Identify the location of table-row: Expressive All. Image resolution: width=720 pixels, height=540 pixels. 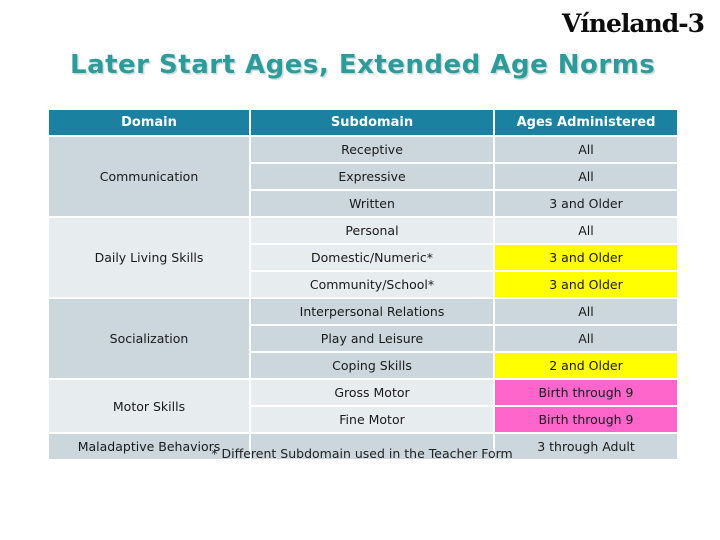
(363, 176).